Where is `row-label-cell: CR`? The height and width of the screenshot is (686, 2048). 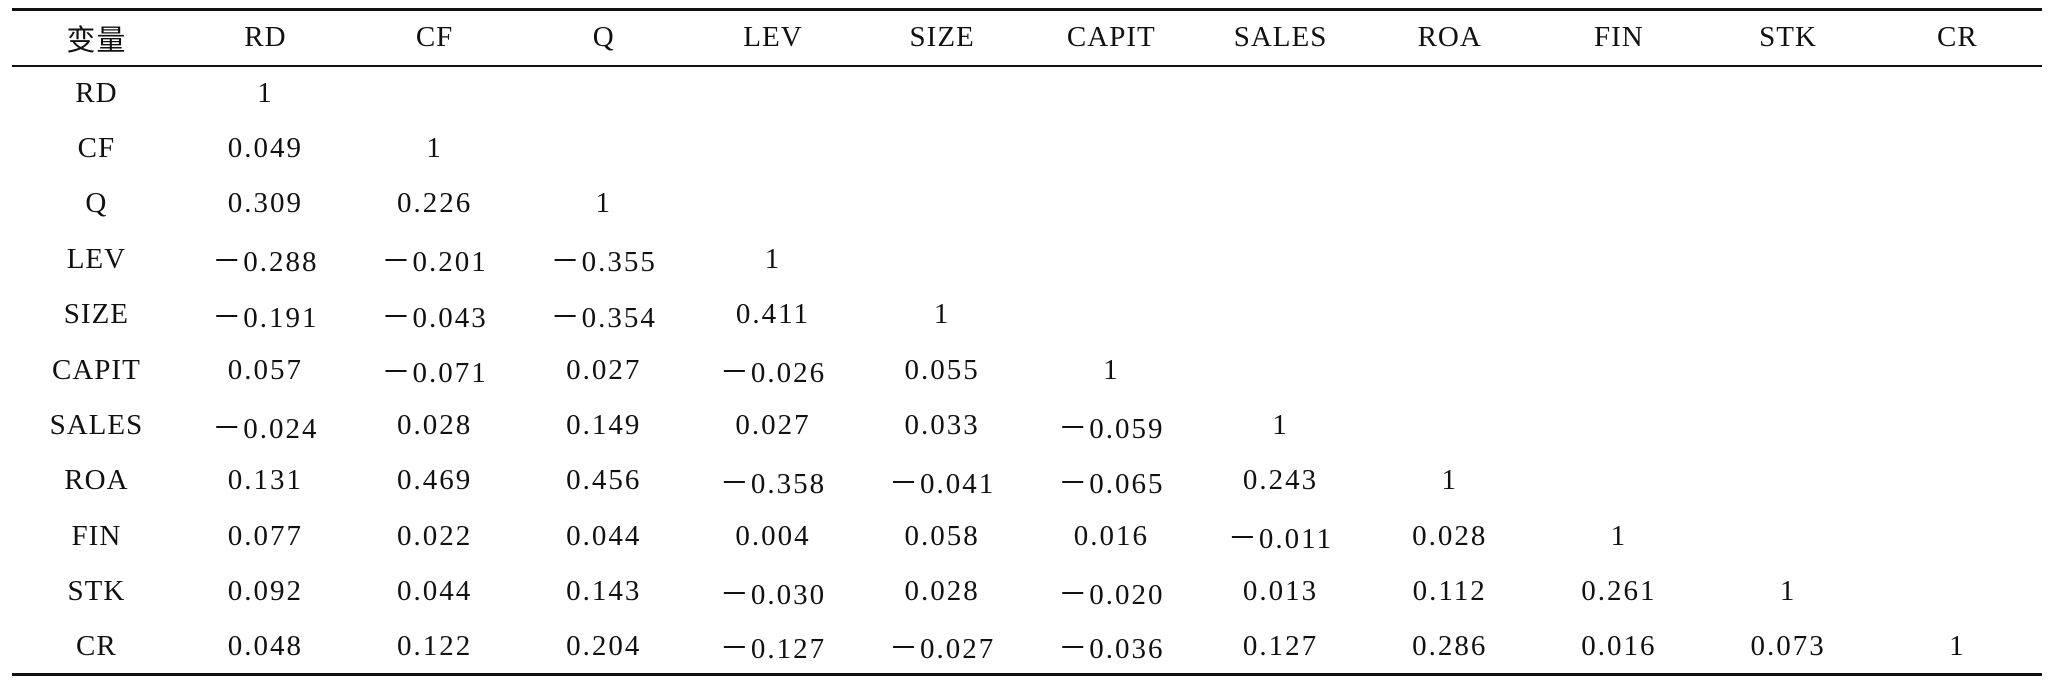 row-label-cell: CR is located at coordinates (96, 645).